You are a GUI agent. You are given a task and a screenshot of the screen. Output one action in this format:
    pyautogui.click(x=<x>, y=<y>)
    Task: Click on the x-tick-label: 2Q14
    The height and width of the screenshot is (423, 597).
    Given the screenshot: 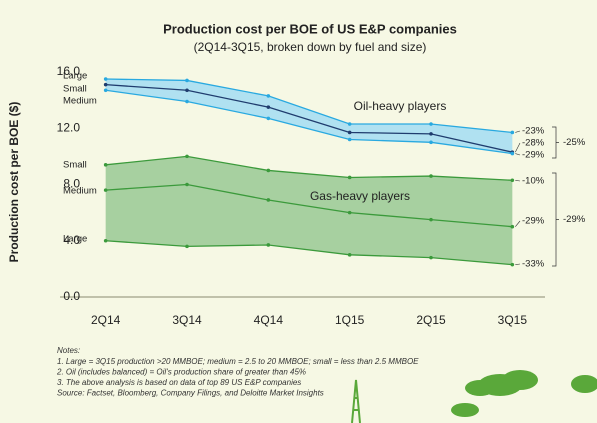 What is the action you would take?
    pyautogui.click(x=106, y=320)
    